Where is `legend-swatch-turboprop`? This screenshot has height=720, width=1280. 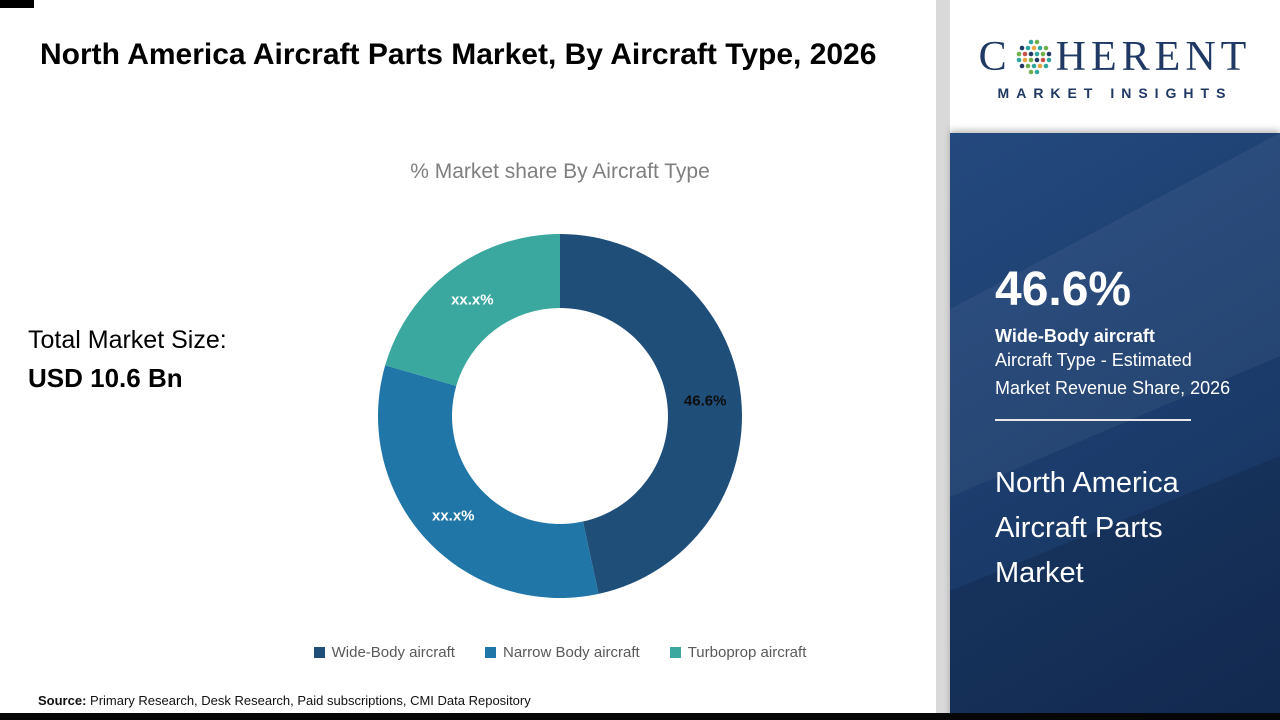
legend-swatch-turboprop is located at coordinates (675, 652).